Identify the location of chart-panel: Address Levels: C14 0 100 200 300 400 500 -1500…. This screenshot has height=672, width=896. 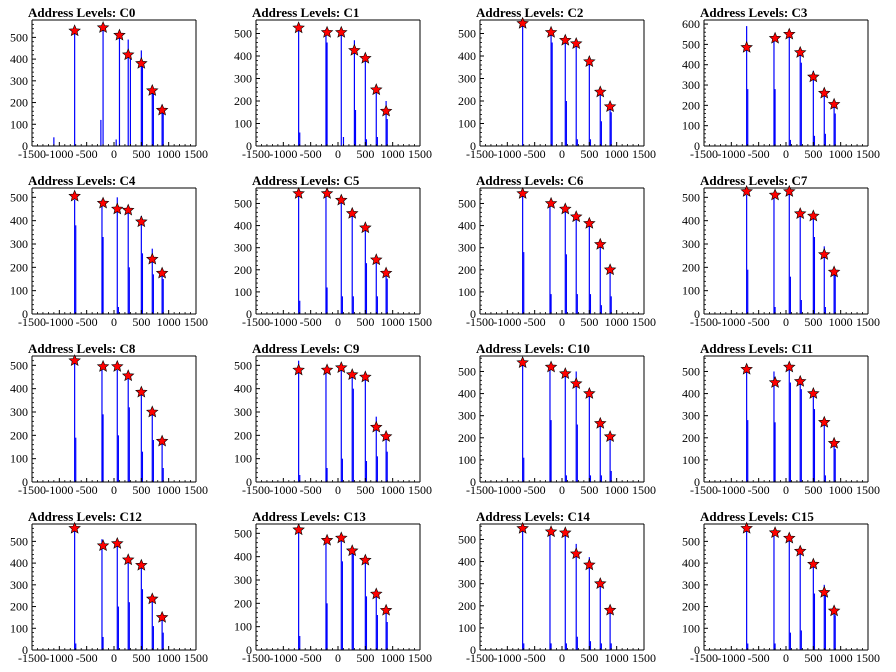
(560, 588).